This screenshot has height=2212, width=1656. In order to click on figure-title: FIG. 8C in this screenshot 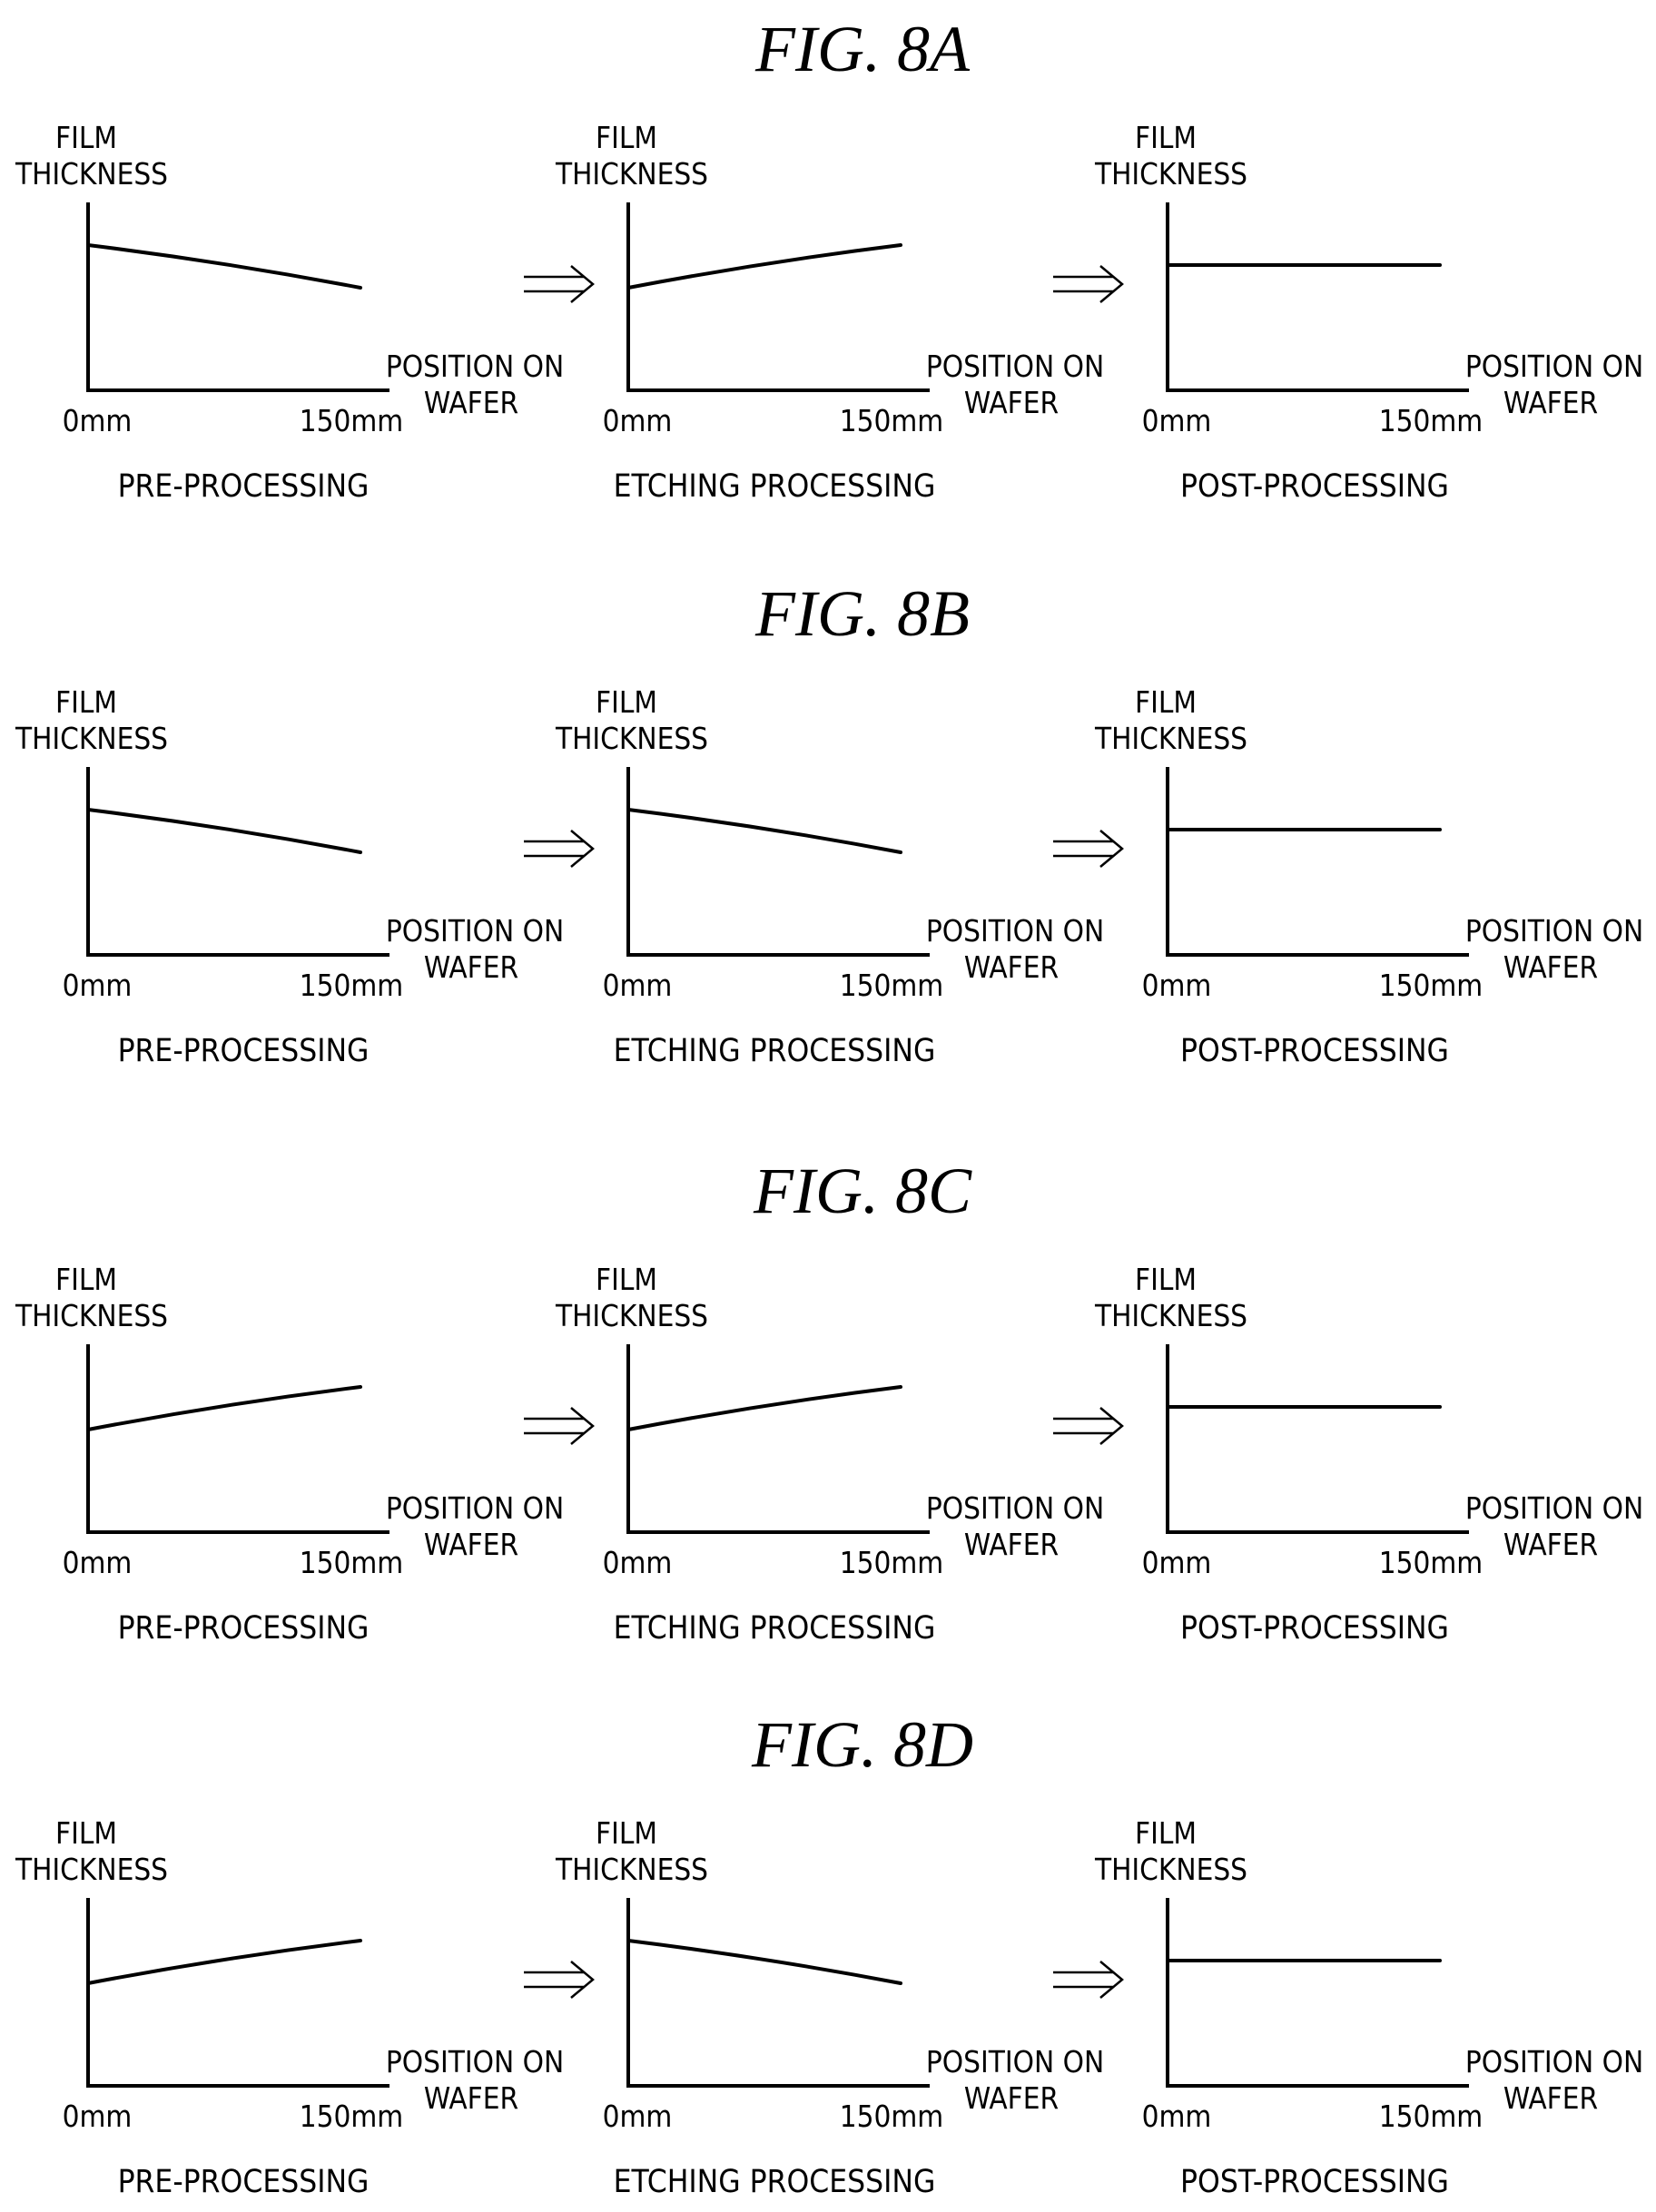, I will do `click(862, 1191)`.